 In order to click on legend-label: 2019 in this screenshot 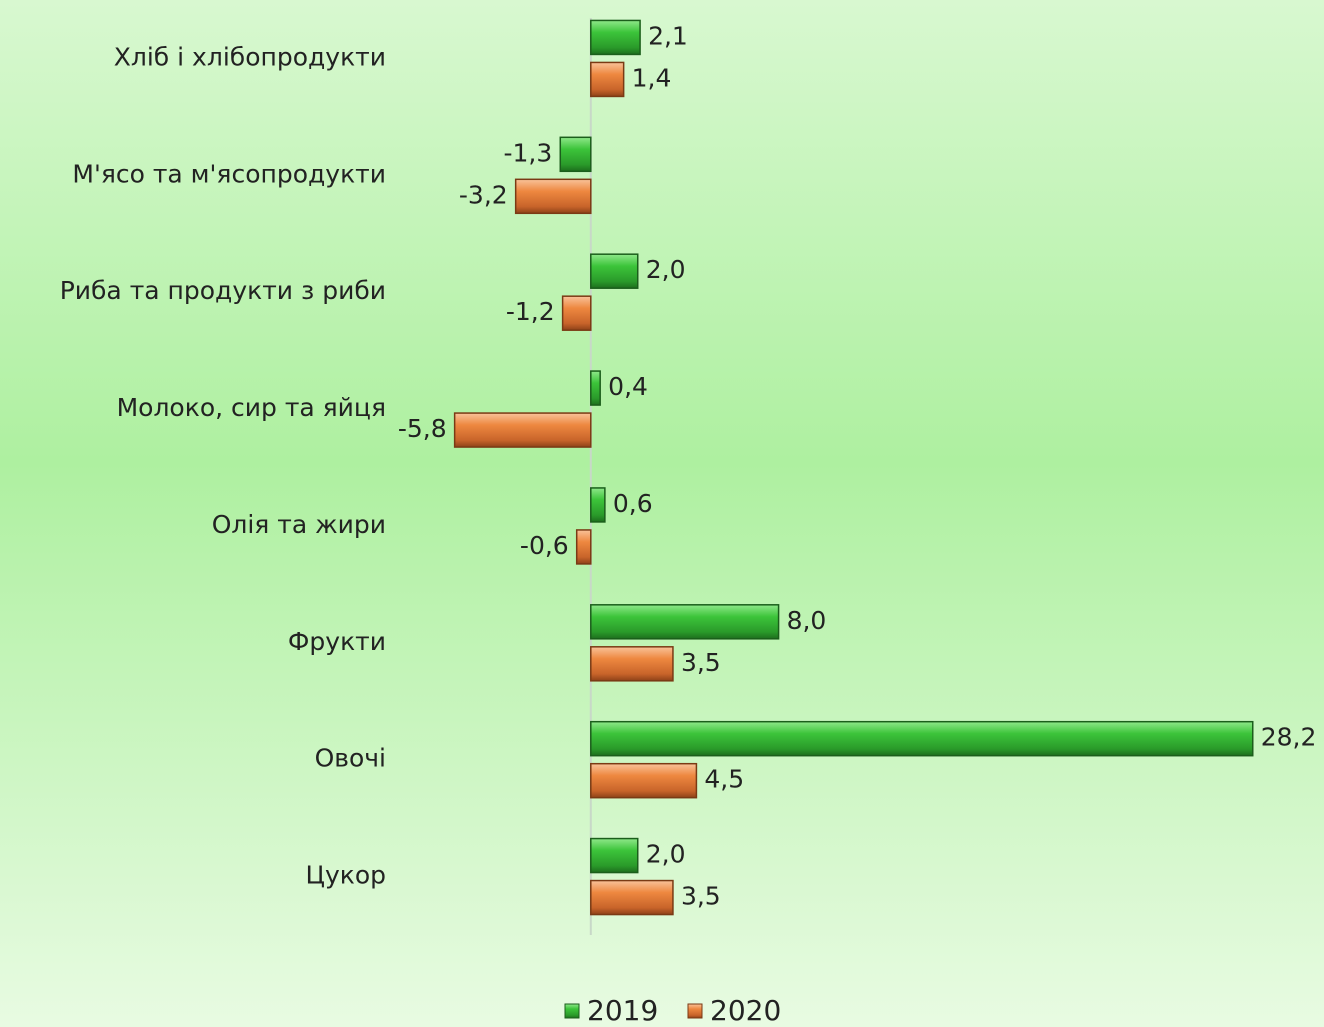, I will do `click(622, 1010)`.